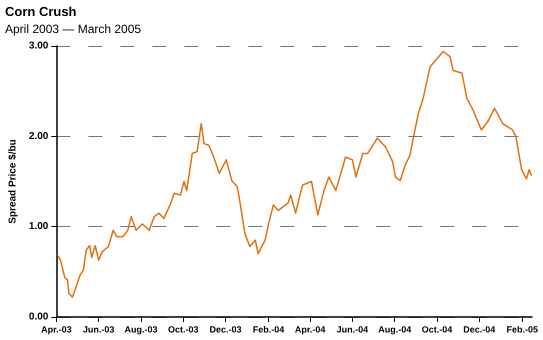 The width and height of the screenshot is (543, 340). I want to click on x-tick-label: Jun.-04, so click(352, 329).